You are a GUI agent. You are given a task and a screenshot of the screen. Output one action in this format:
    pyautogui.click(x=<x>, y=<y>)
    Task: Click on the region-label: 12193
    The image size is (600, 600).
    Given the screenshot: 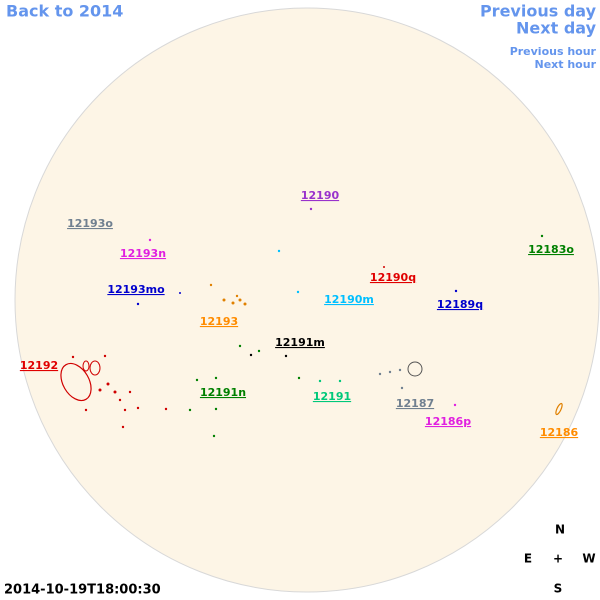 What is the action you would take?
    pyautogui.click(x=219, y=321)
    